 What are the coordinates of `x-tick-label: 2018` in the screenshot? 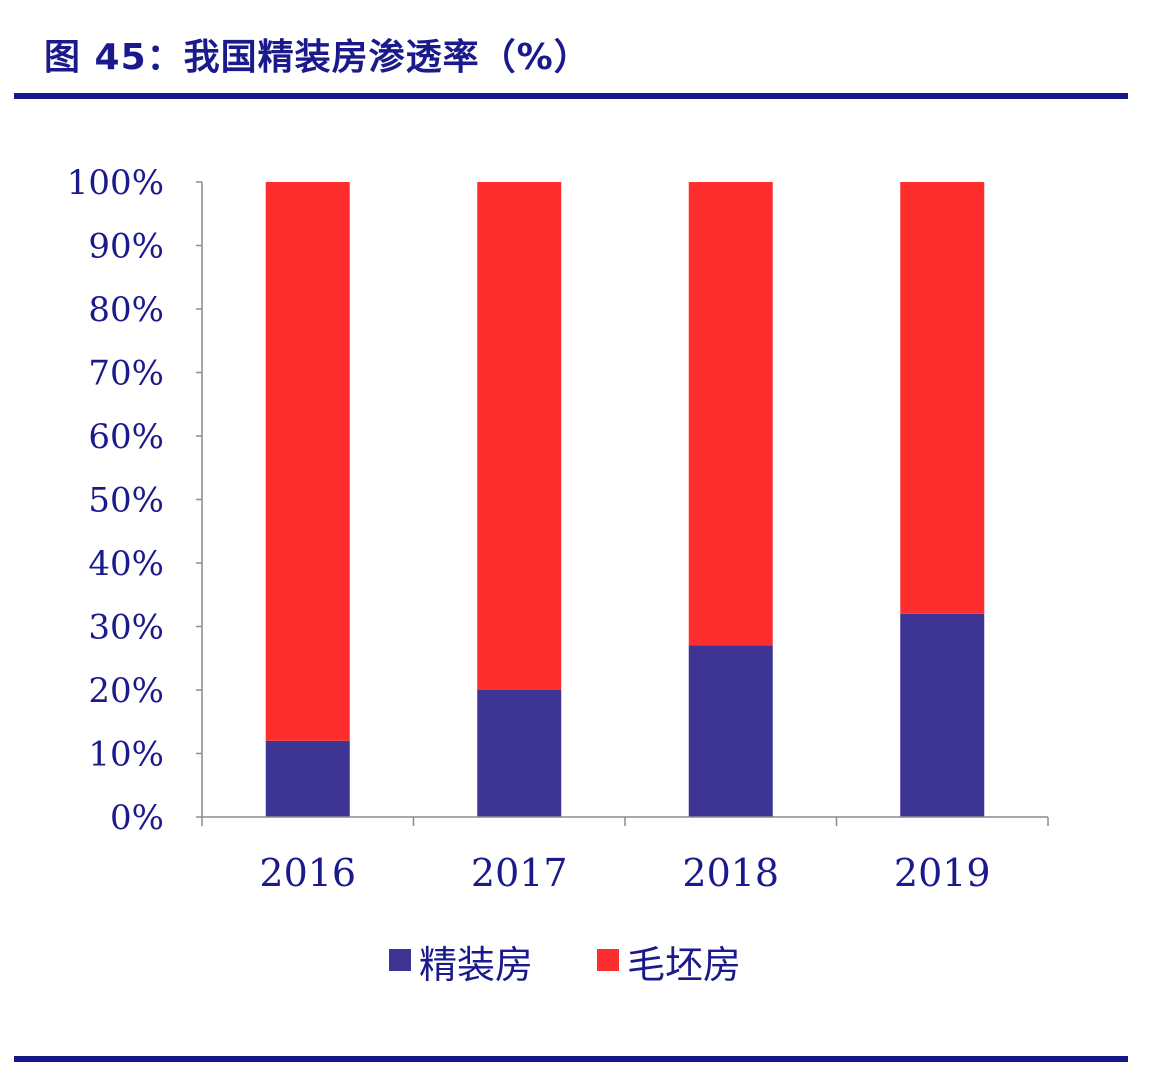 It's located at (730, 873).